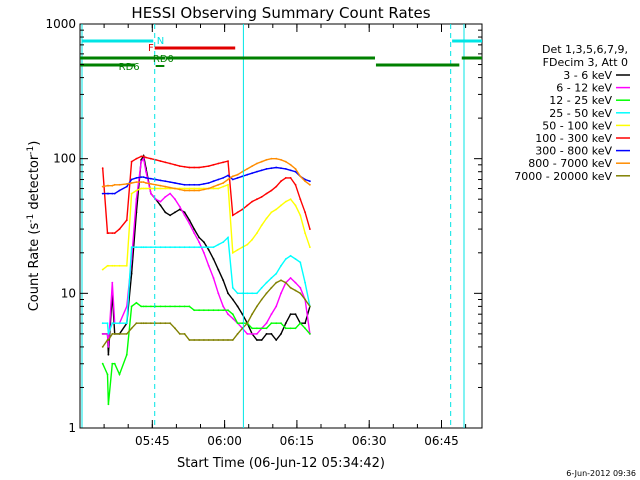 The height and width of the screenshot is (480, 640). What do you see at coordinates (585, 62) in the screenshot?
I see `legend-header-line-2: FDecim 3, Att 0` at bounding box center [585, 62].